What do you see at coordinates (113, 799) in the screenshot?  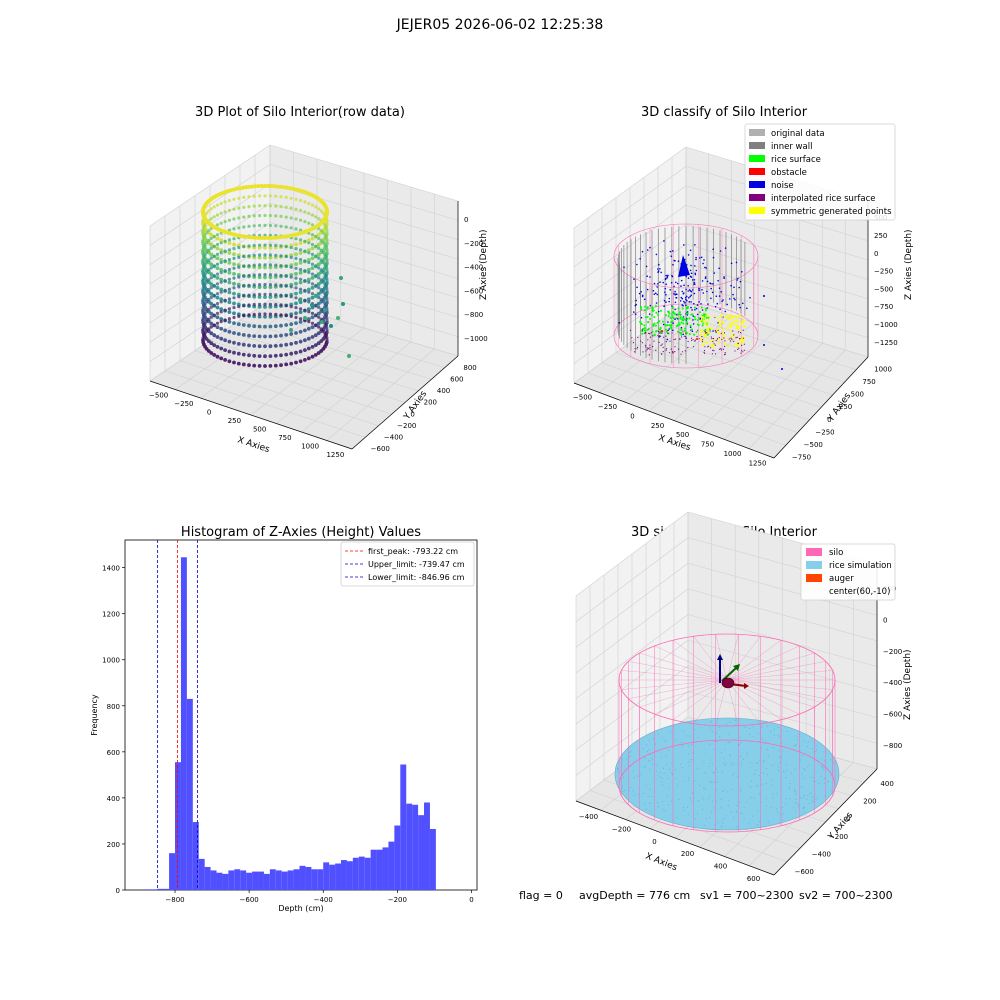 I see `y-tick-label: 400` at bounding box center [113, 799].